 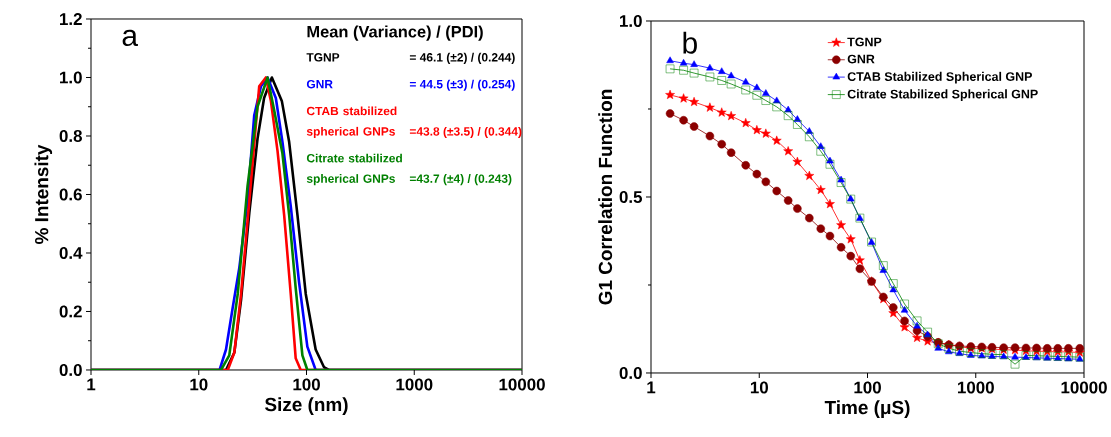 I want to click on x-axis-title: Size (nm), so click(x=306, y=406).